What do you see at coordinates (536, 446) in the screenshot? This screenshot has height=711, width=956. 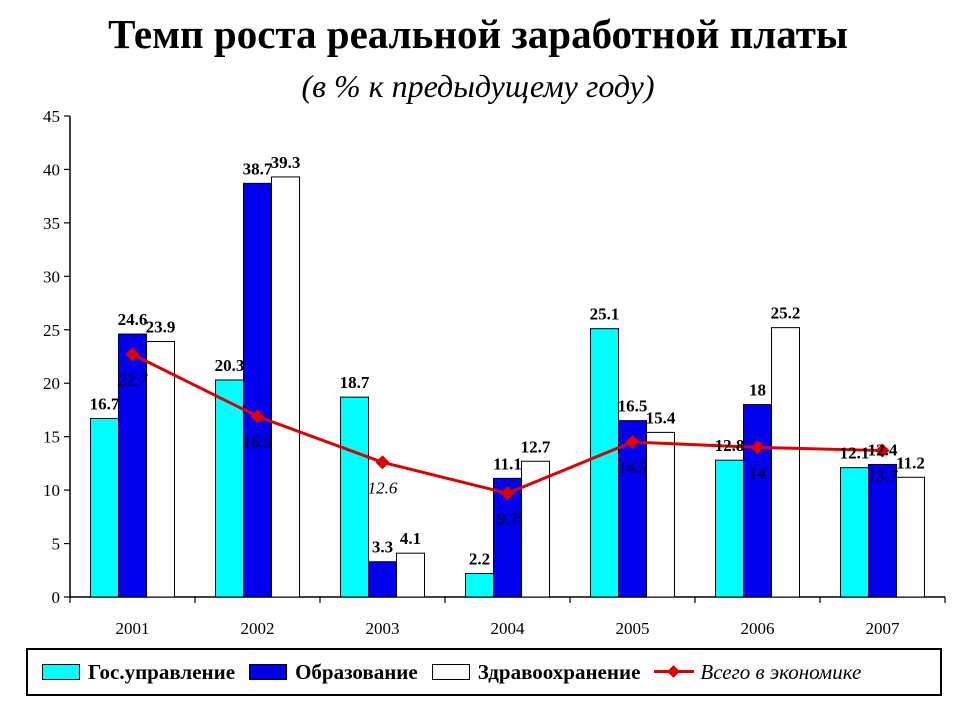 I see `bar-value-label: 12.7` at bounding box center [536, 446].